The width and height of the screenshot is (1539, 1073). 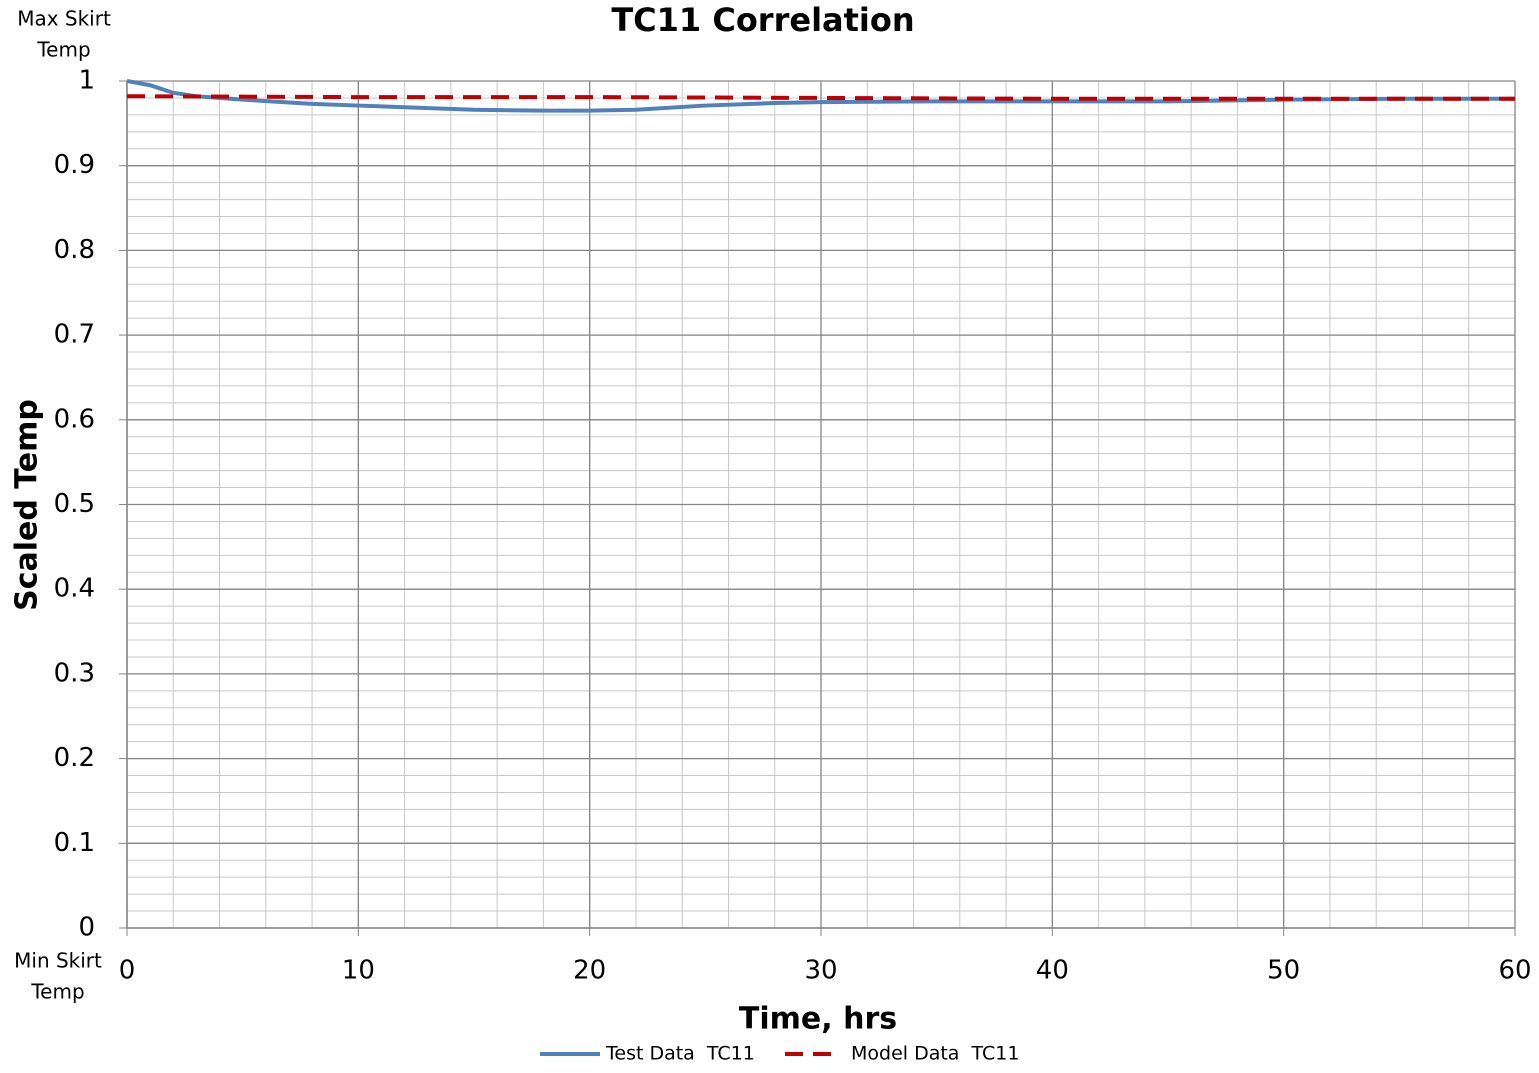 What do you see at coordinates (589, 971) in the screenshot?
I see `x-tick-label: 20` at bounding box center [589, 971].